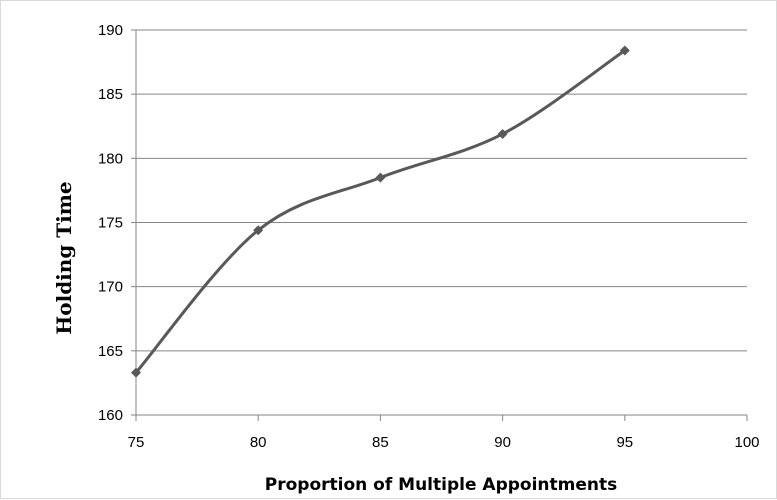 The height and width of the screenshot is (500, 777). What do you see at coordinates (110, 351) in the screenshot?
I see `y-tick-label-165: 165` at bounding box center [110, 351].